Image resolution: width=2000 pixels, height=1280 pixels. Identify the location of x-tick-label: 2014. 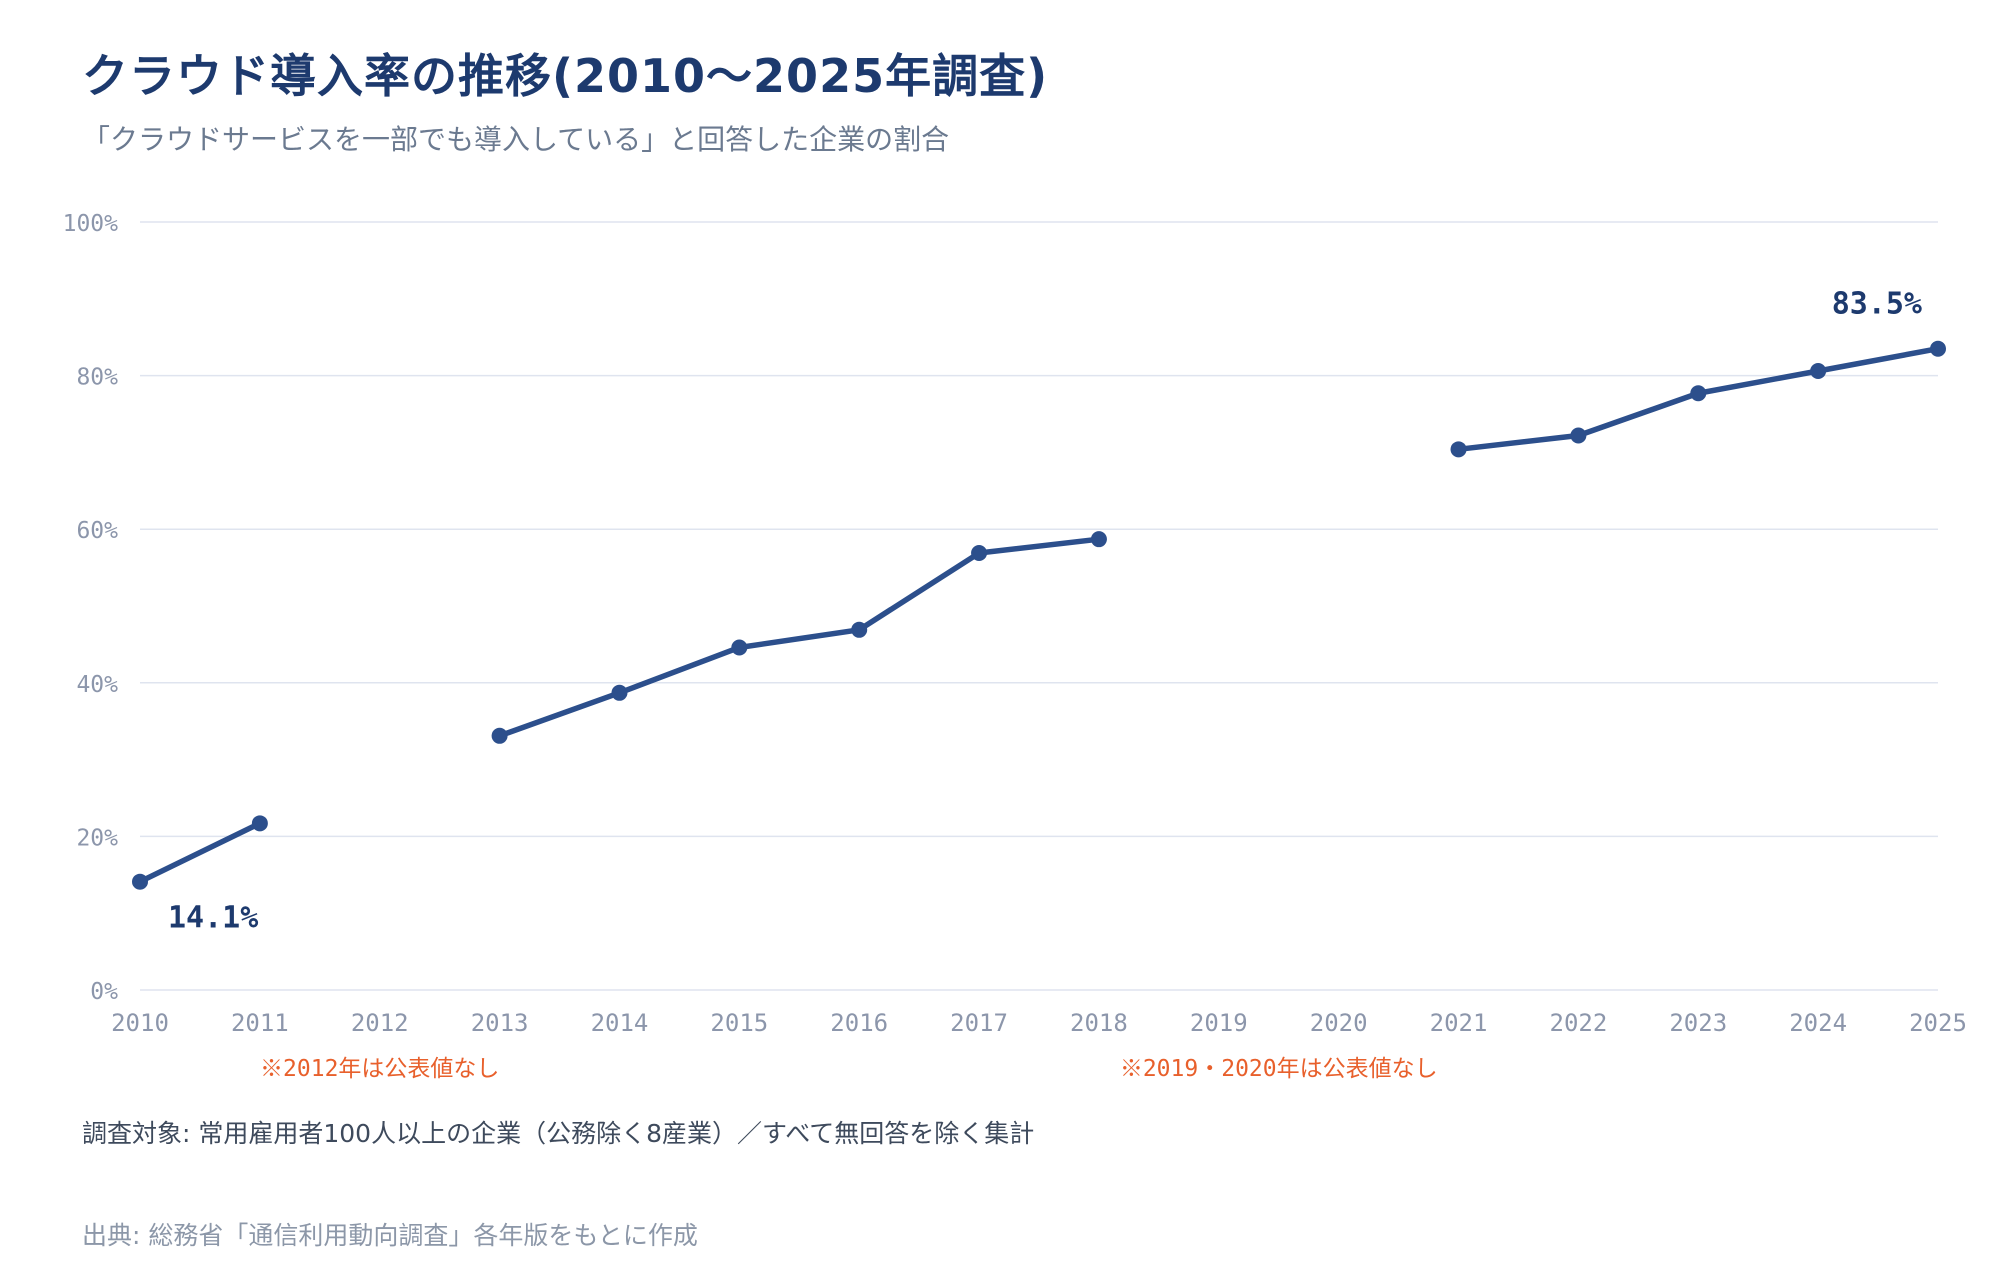
(620, 1023).